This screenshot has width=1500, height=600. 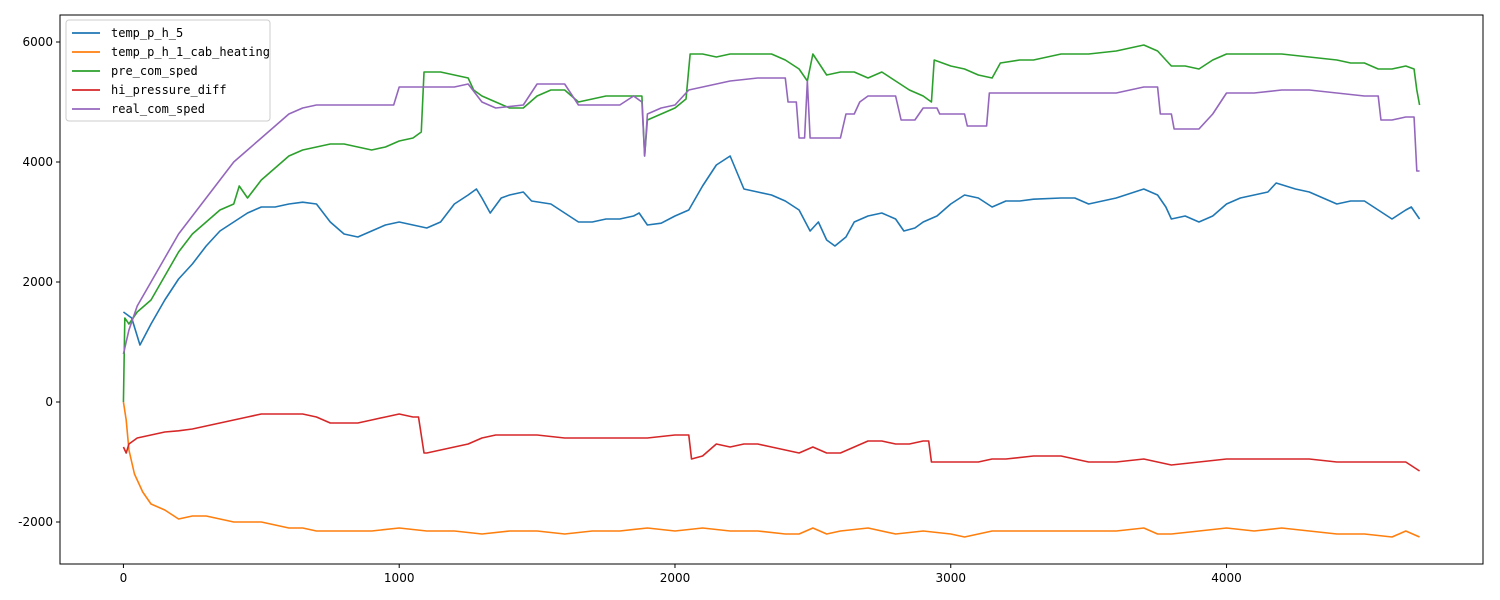 What do you see at coordinates (37, 162) in the screenshot?
I see `y-tick-label: 4000` at bounding box center [37, 162].